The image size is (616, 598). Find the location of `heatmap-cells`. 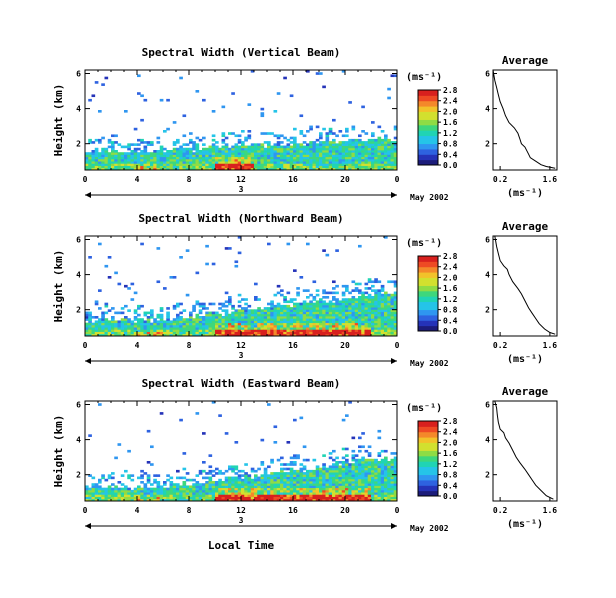

heatmap-cells is located at coordinates (241, 286).